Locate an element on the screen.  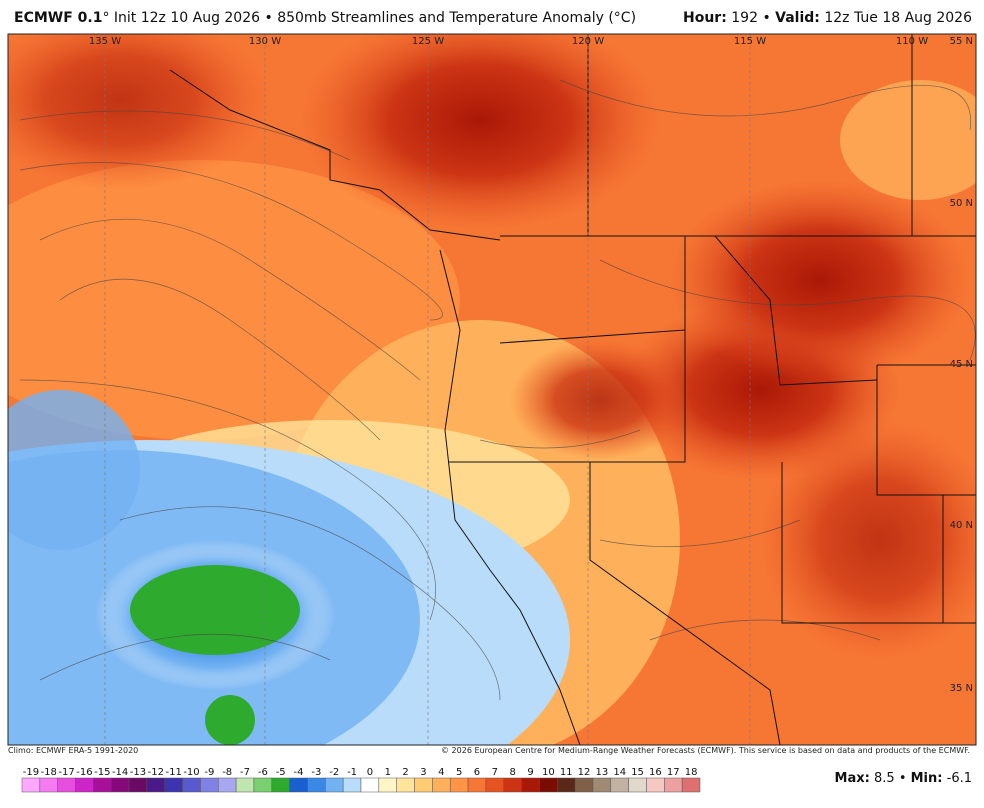
colorbar-label: -4 is located at coordinates (299, 772).